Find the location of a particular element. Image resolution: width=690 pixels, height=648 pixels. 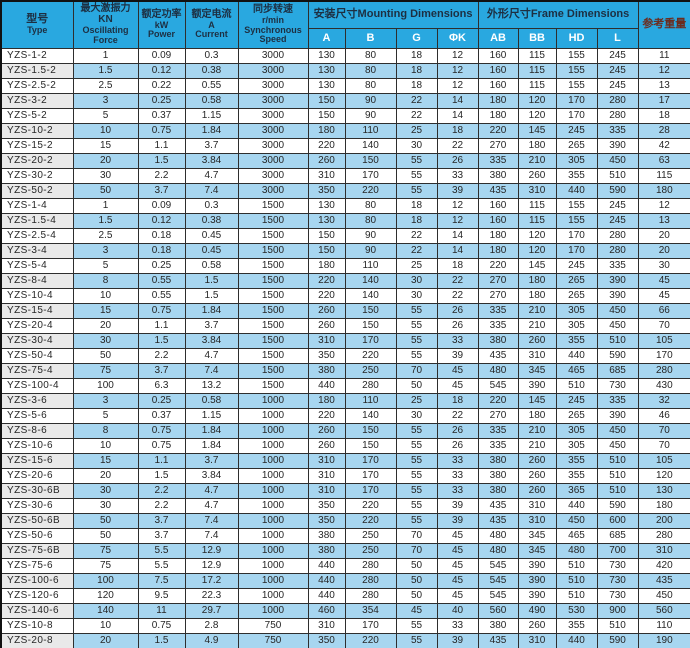

model-cell: YZS-3-6 is located at coordinates (37, 401).